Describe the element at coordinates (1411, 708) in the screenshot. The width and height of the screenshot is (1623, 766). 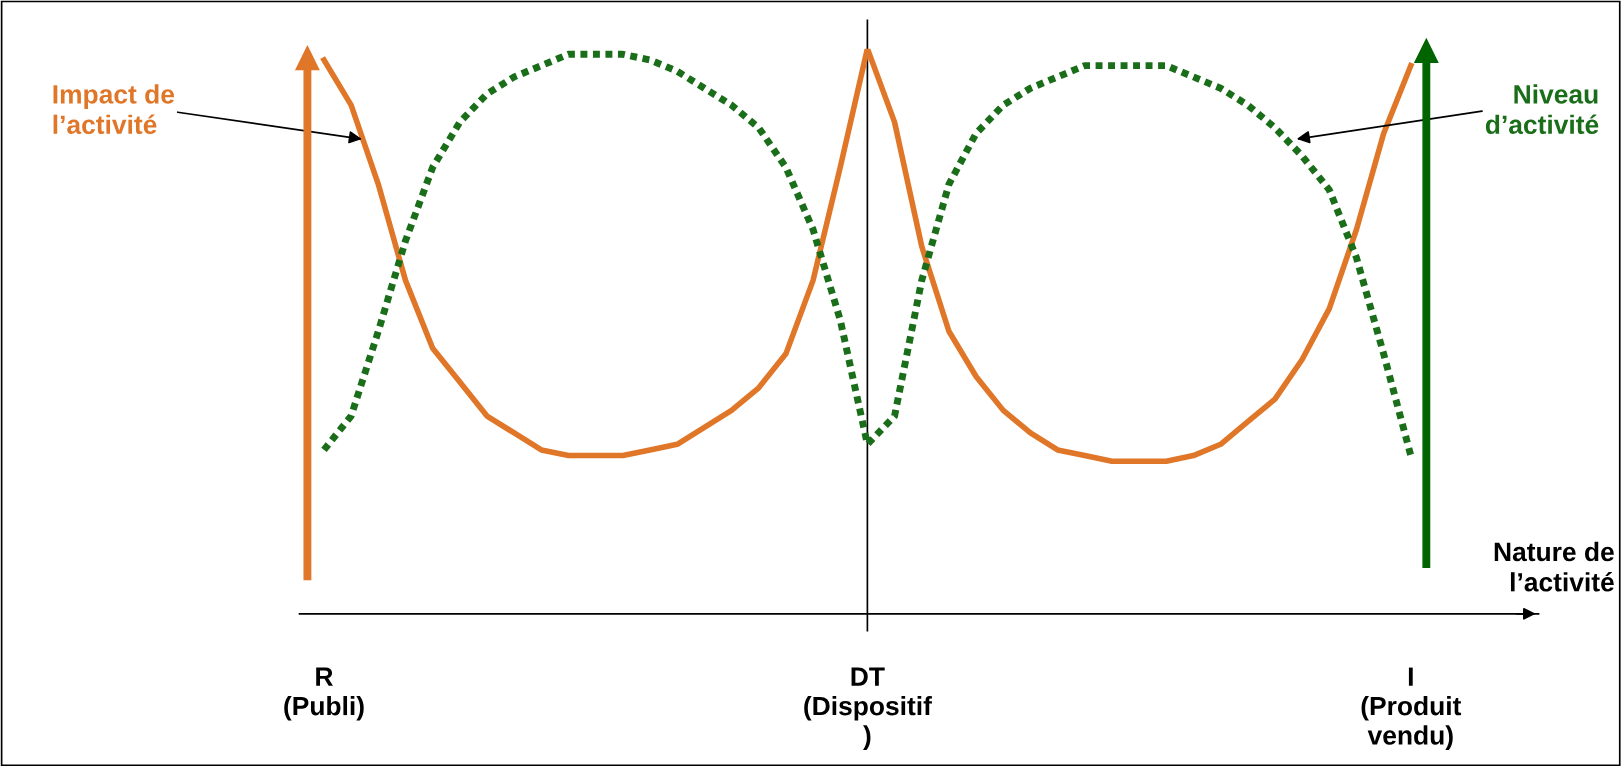
I see `x-tick-label: I (Produit vendu)` at that location.